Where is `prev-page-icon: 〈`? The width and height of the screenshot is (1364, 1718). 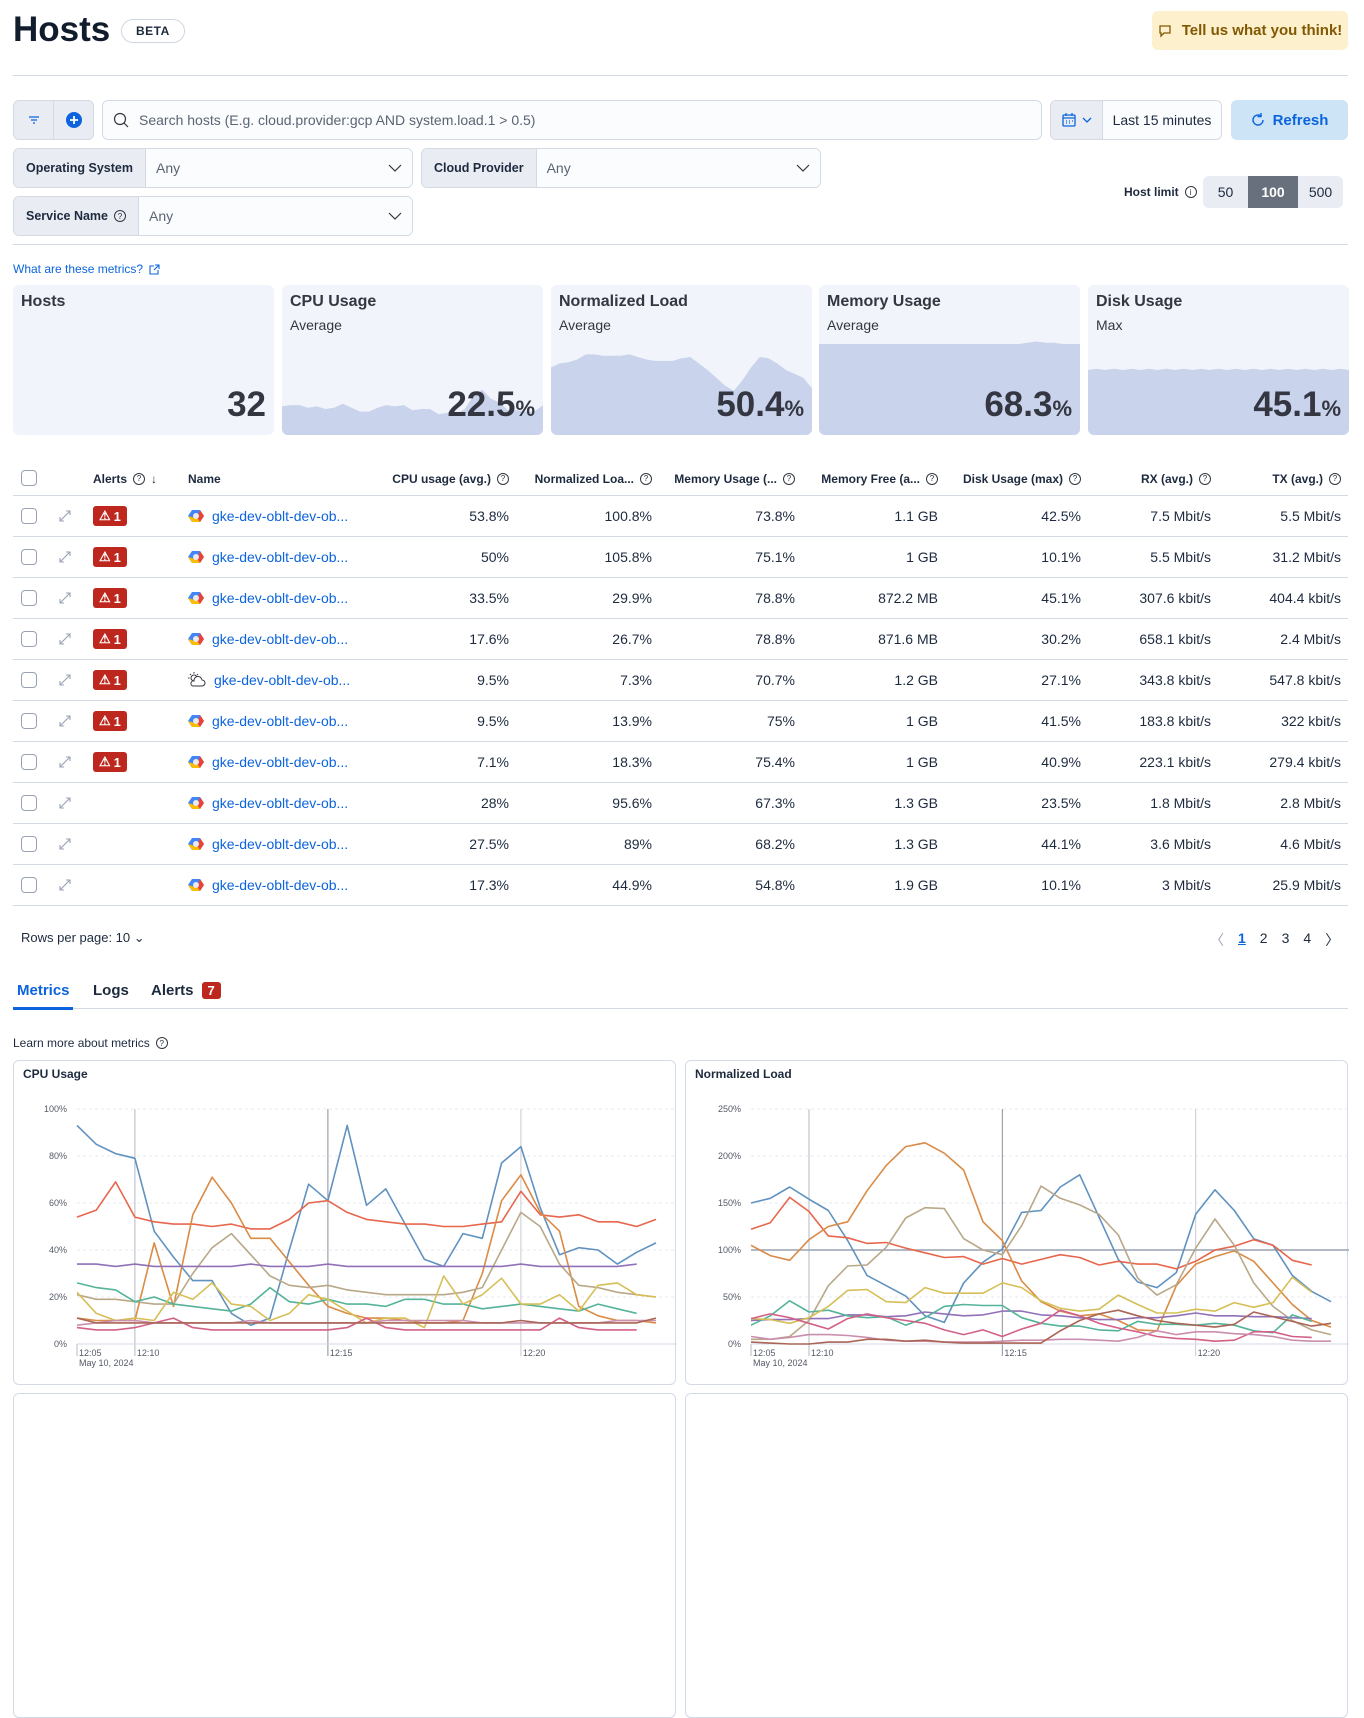 prev-page-icon: 〈 is located at coordinates (1217, 940).